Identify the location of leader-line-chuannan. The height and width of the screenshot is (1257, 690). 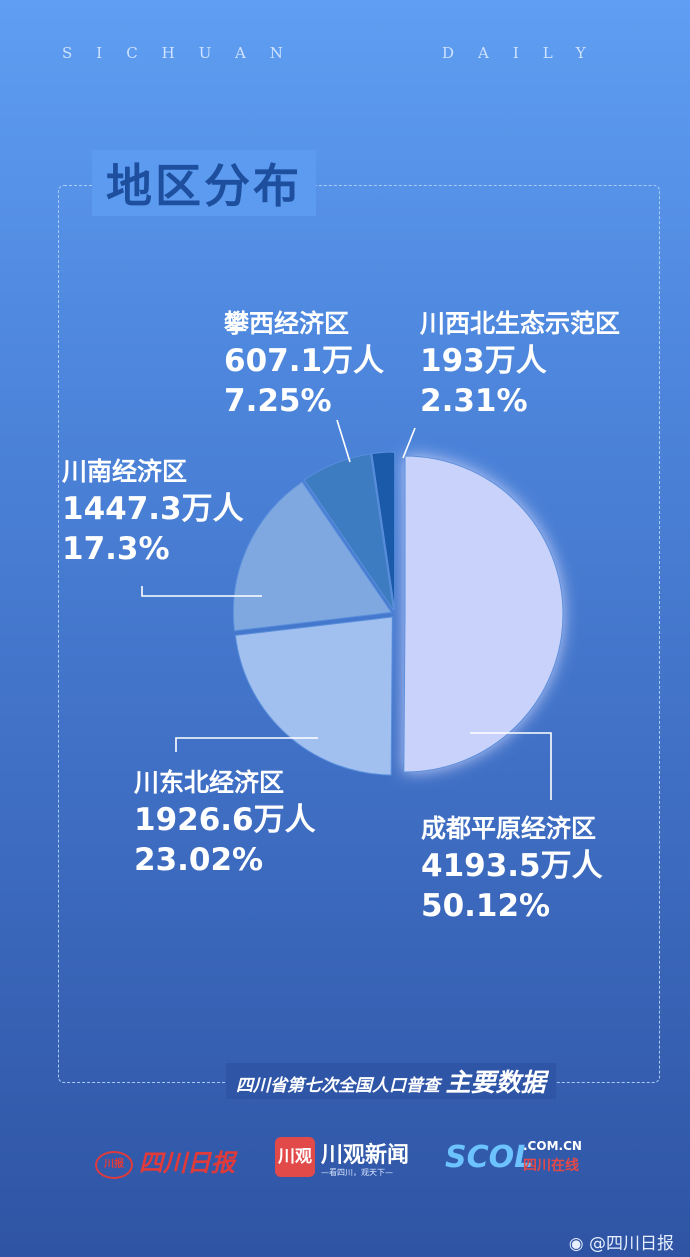
(201, 591).